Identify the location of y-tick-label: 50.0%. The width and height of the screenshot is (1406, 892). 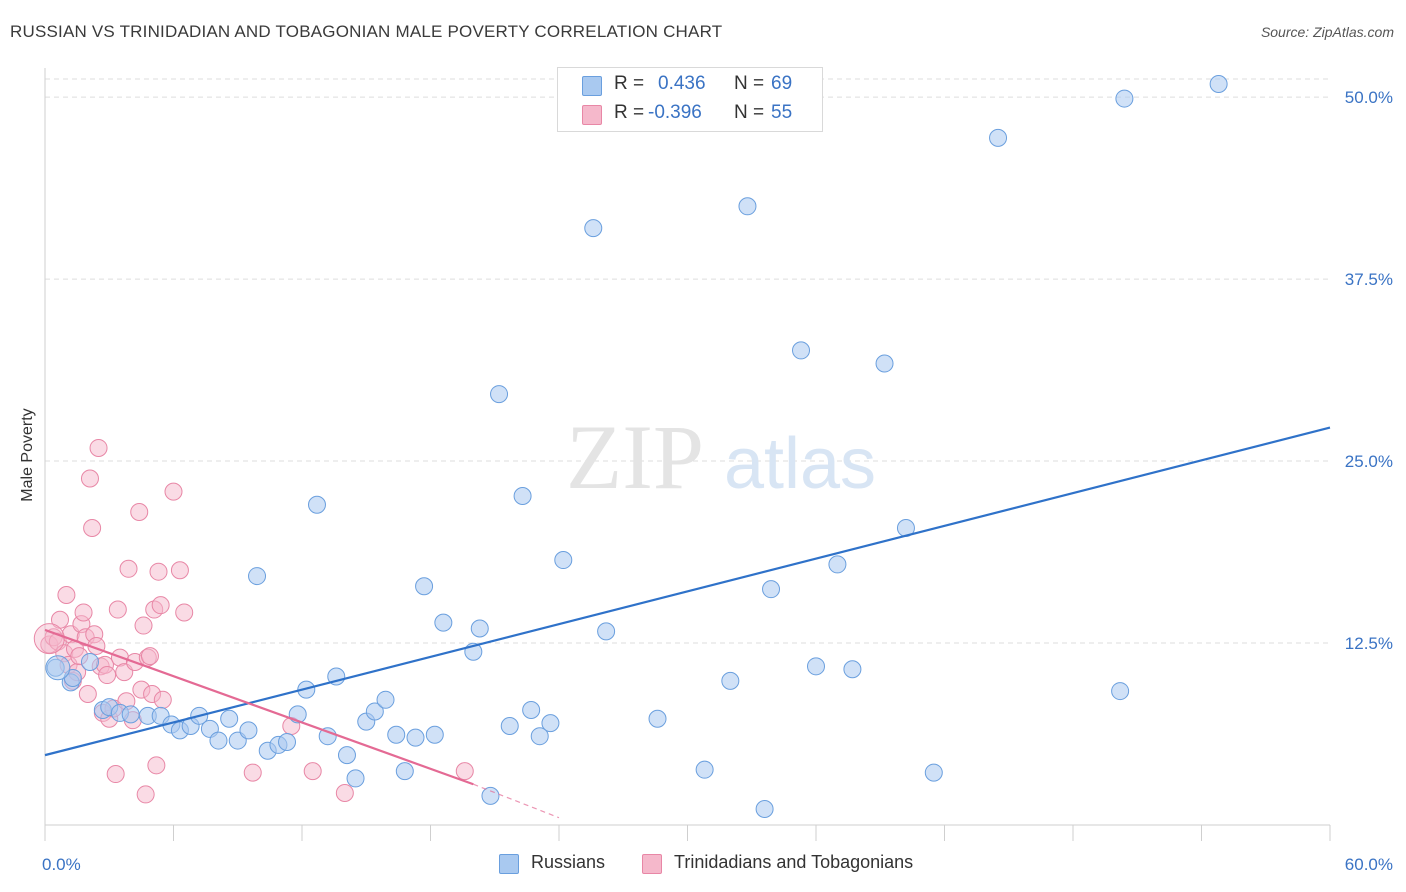
(1369, 97).